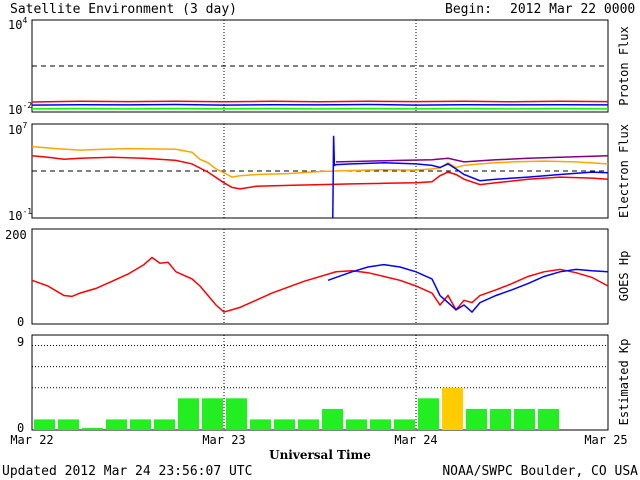 This screenshot has width=640, height=480. What do you see at coordinates (17, 129) in the screenshot?
I see `electron-ytick-top: 107` at bounding box center [17, 129].